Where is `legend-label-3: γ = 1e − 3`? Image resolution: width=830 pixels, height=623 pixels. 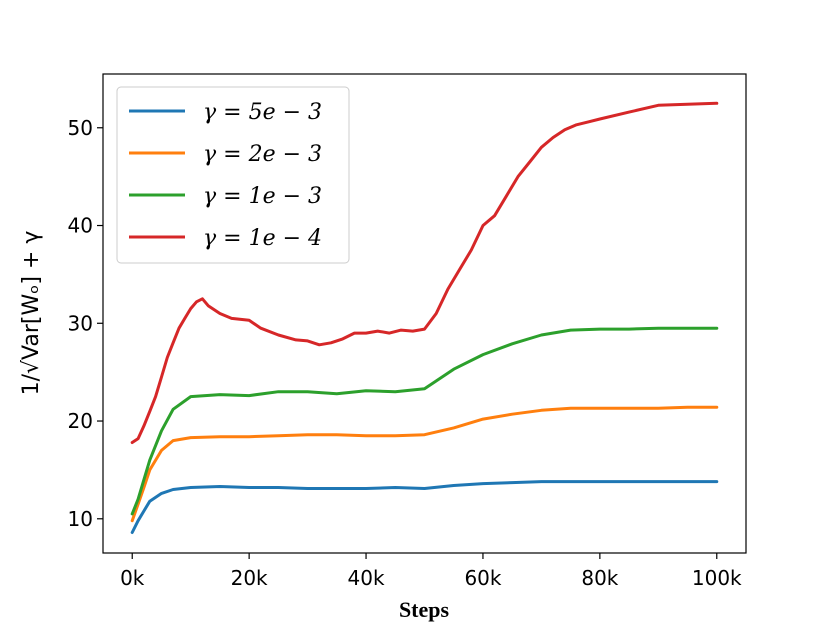
legend-label-3: γ = 1e − 3 is located at coordinates (262, 196).